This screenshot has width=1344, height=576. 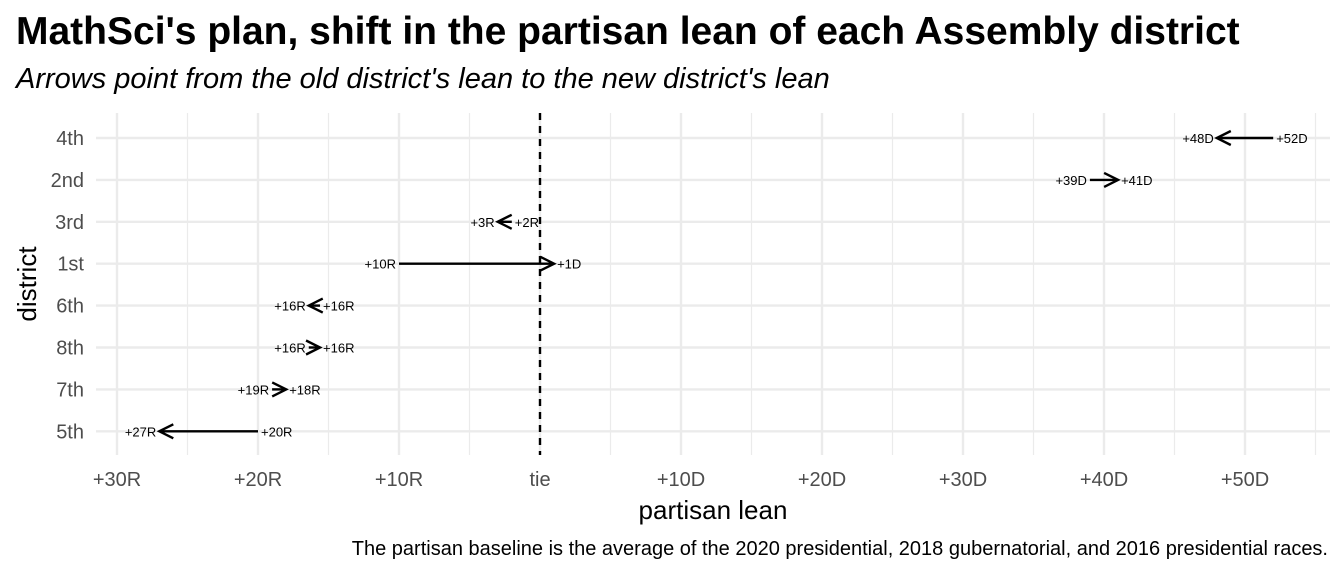 I want to click on new-lean-label: +18R, so click(x=304, y=389).